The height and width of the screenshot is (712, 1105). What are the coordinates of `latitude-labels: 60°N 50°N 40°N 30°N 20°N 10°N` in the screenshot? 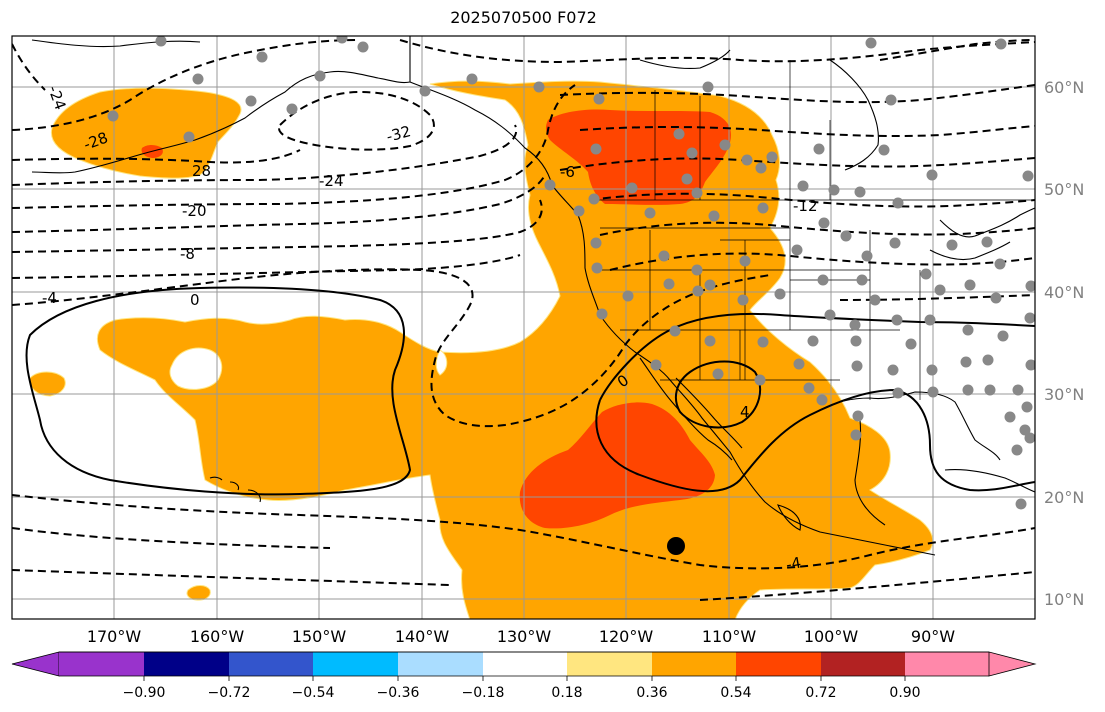 It's located at (1064, 343).